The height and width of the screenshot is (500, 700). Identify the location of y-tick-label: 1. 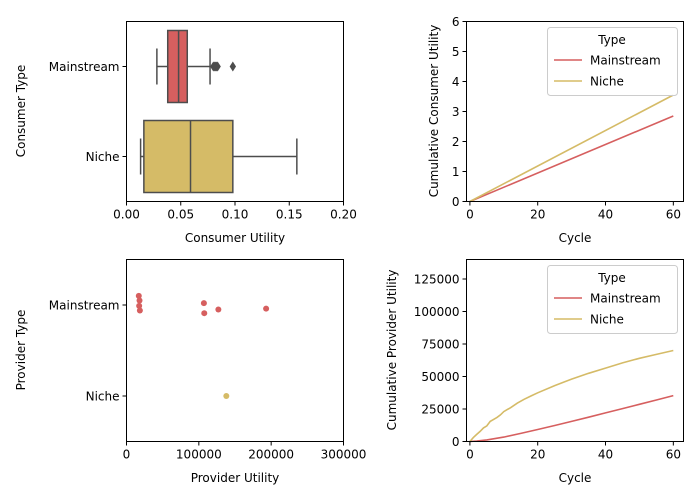
(456, 172).